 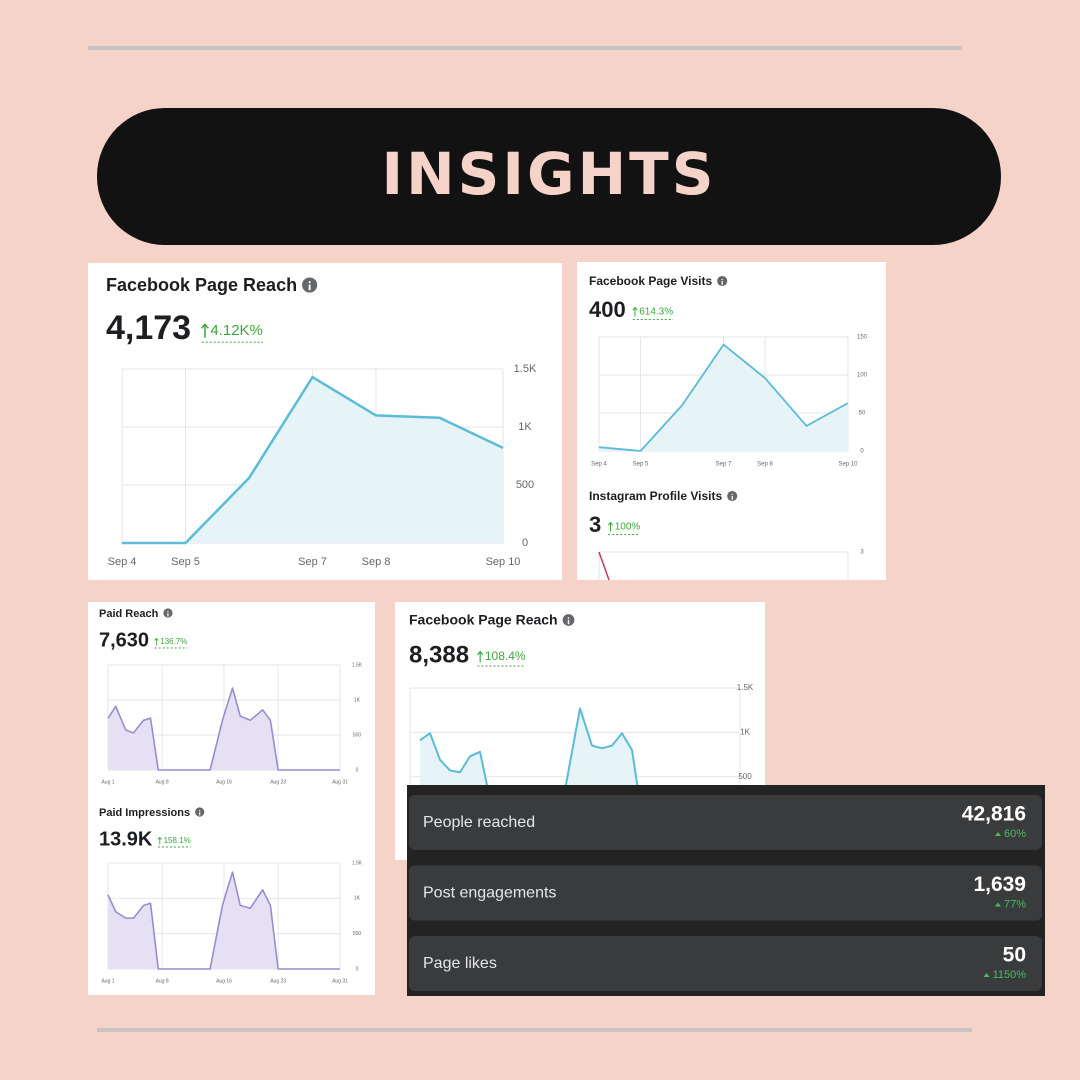 I want to click on panel-value: 400, so click(x=607, y=309).